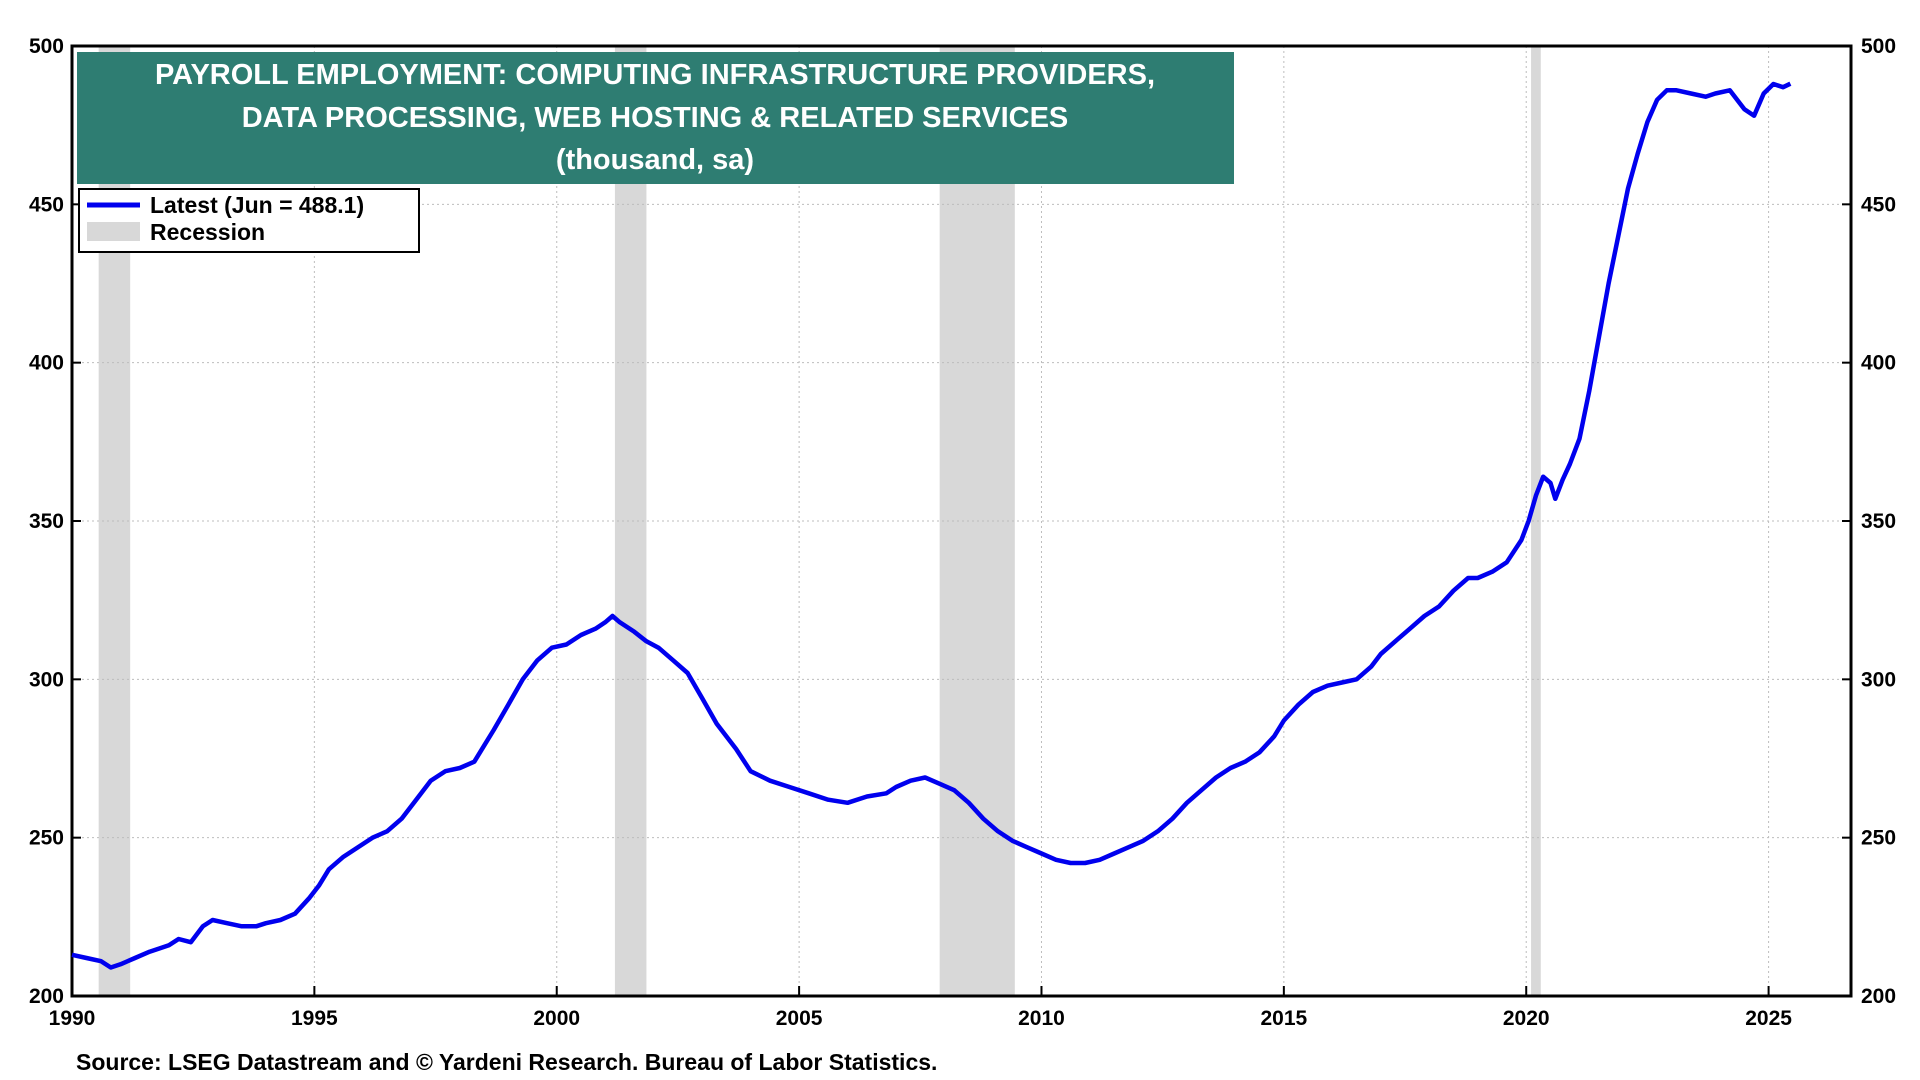 This screenshot has width=1920, height=1080. I want to click on y-tick-label-right: 350, so click(1878, 521).